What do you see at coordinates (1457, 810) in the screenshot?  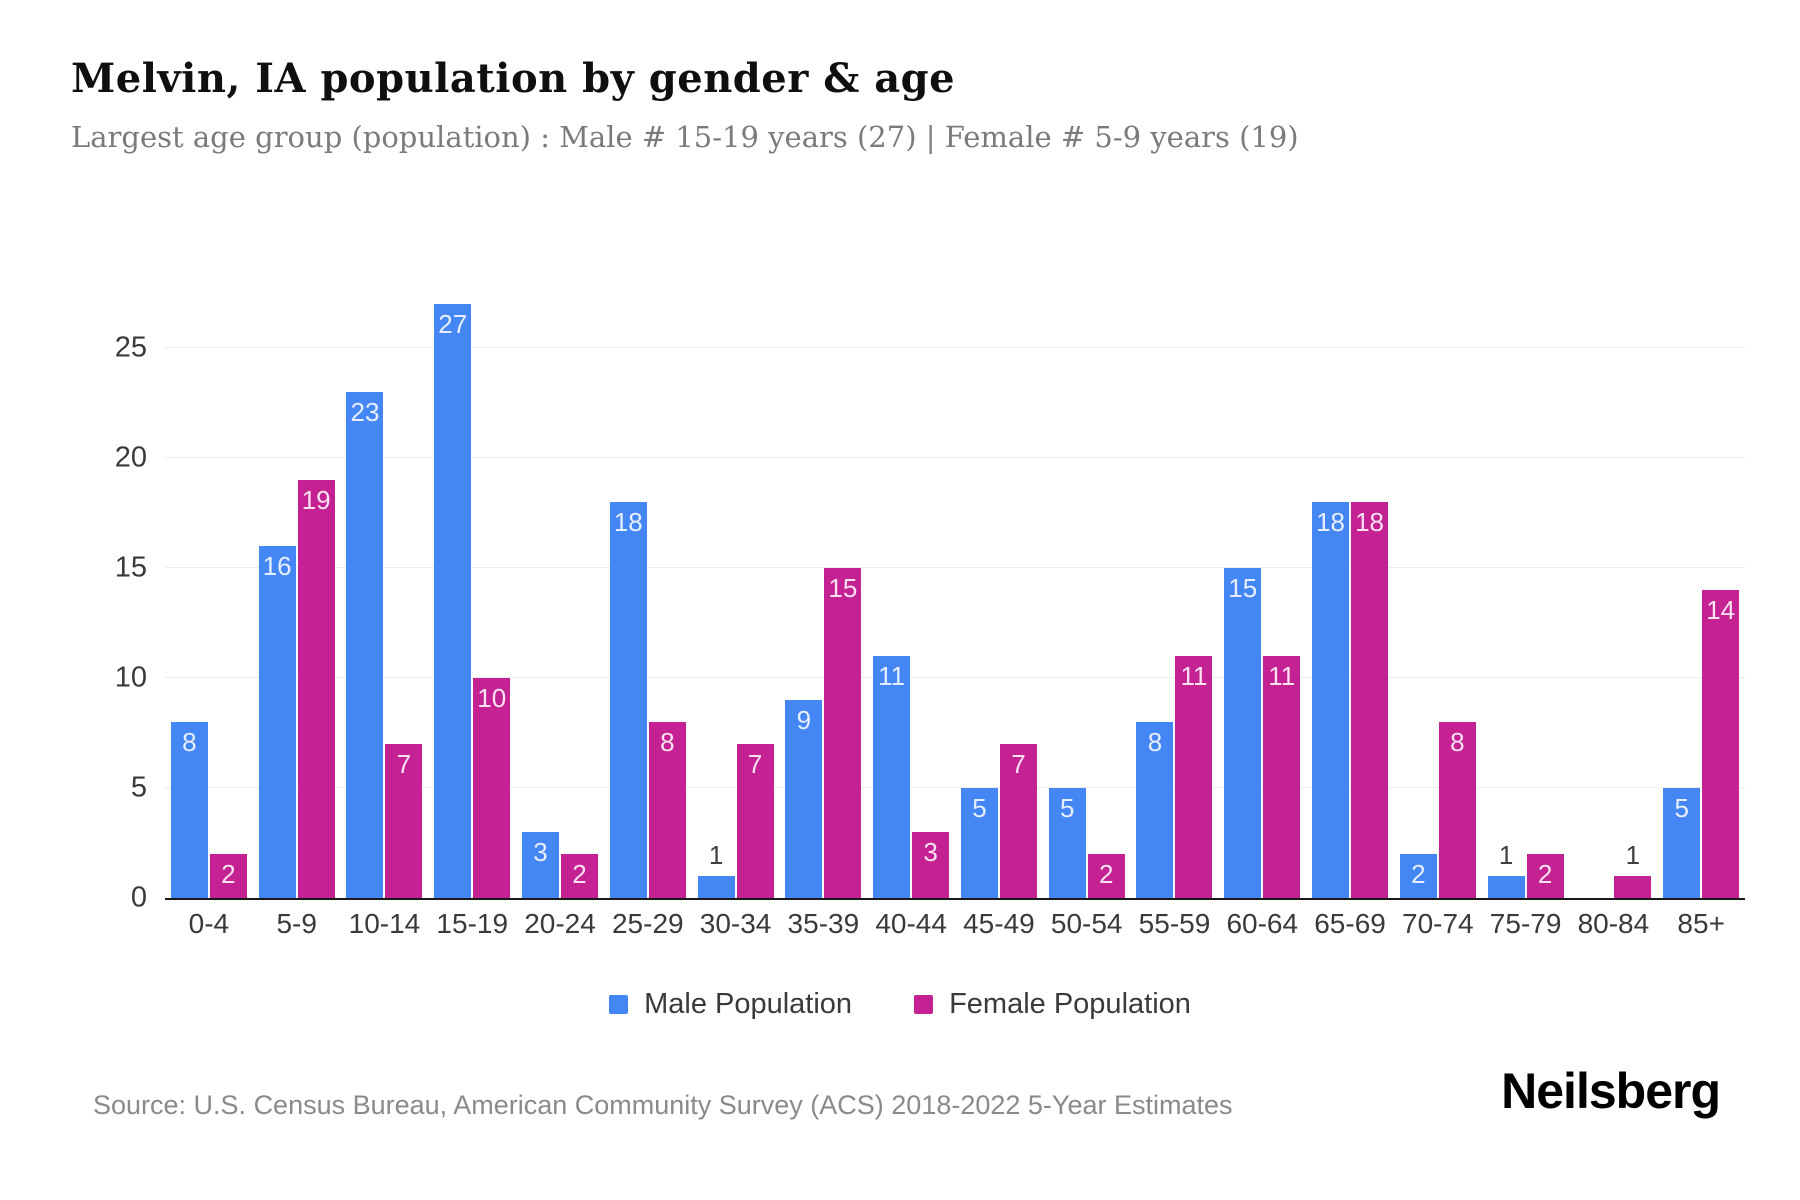 I see `bar-female-70-74: 8` at bounding box center [1457, 810].